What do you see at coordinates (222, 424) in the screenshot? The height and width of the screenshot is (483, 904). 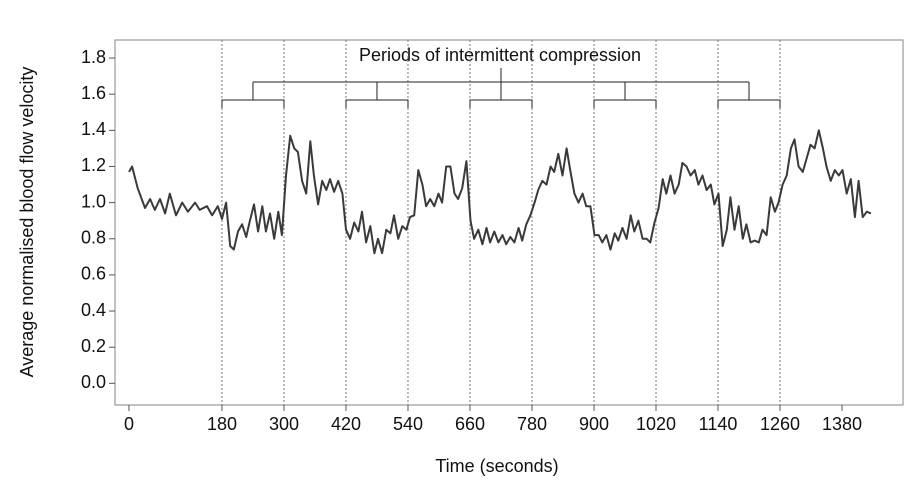 I see `x-tick-label: 180` at bounding box center [222, 424].